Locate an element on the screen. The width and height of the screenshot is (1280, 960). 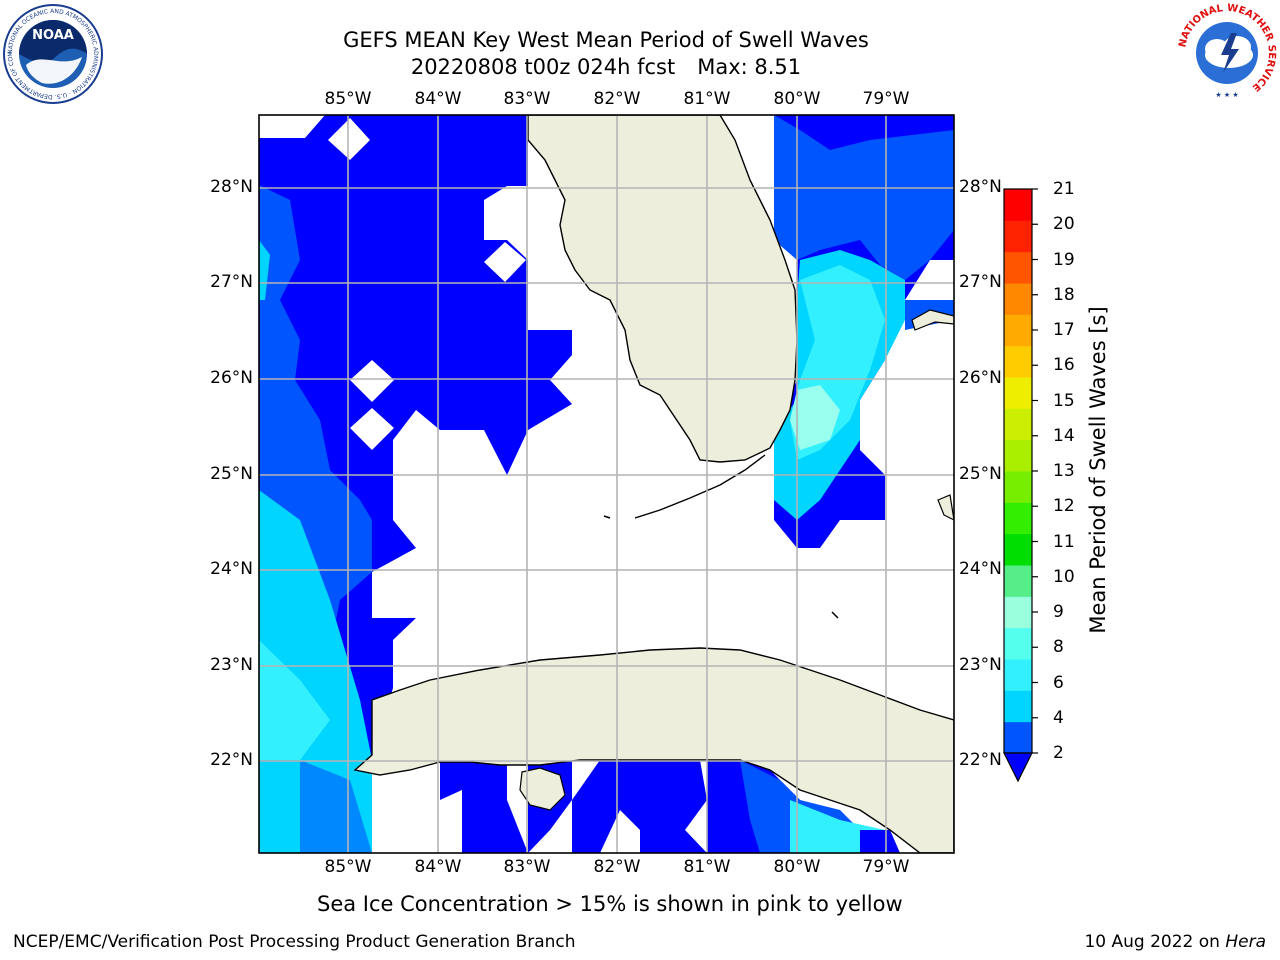
colorbar-tick-label: 15 is located at coordinates (1064, 400).